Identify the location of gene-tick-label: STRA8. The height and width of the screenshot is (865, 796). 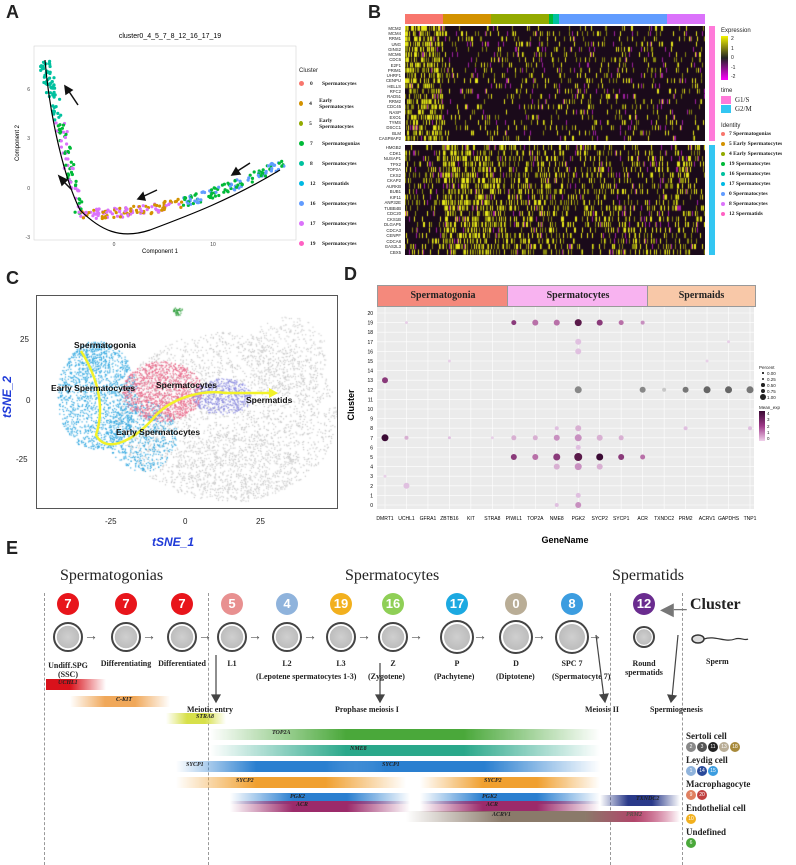
(492, 519).